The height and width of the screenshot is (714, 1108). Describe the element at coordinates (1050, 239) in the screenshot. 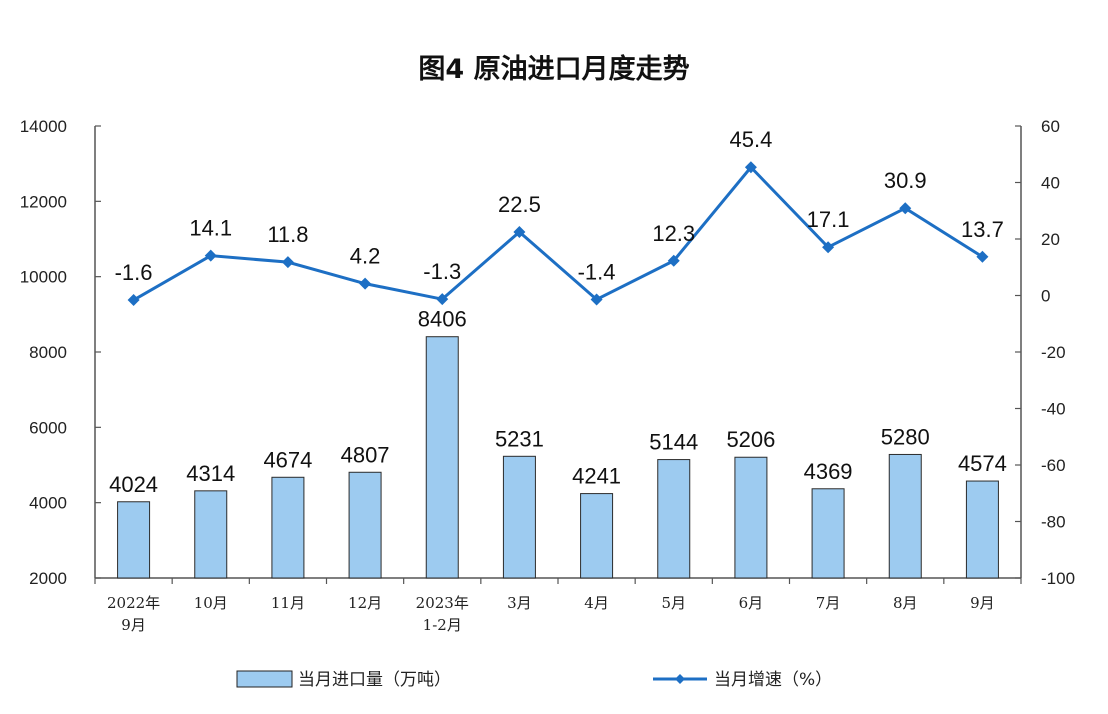

I see `y-right-tick-label: 20` at that location.